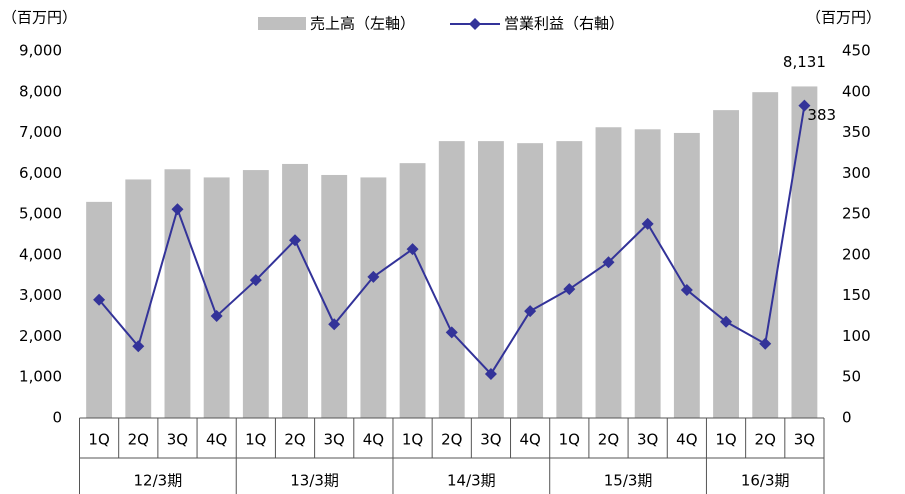 This screenshot has width=905, height=494. Describe the element at coordinates (856, 254) in the screenshot. I see `y2-tick-label: 200` at that location.